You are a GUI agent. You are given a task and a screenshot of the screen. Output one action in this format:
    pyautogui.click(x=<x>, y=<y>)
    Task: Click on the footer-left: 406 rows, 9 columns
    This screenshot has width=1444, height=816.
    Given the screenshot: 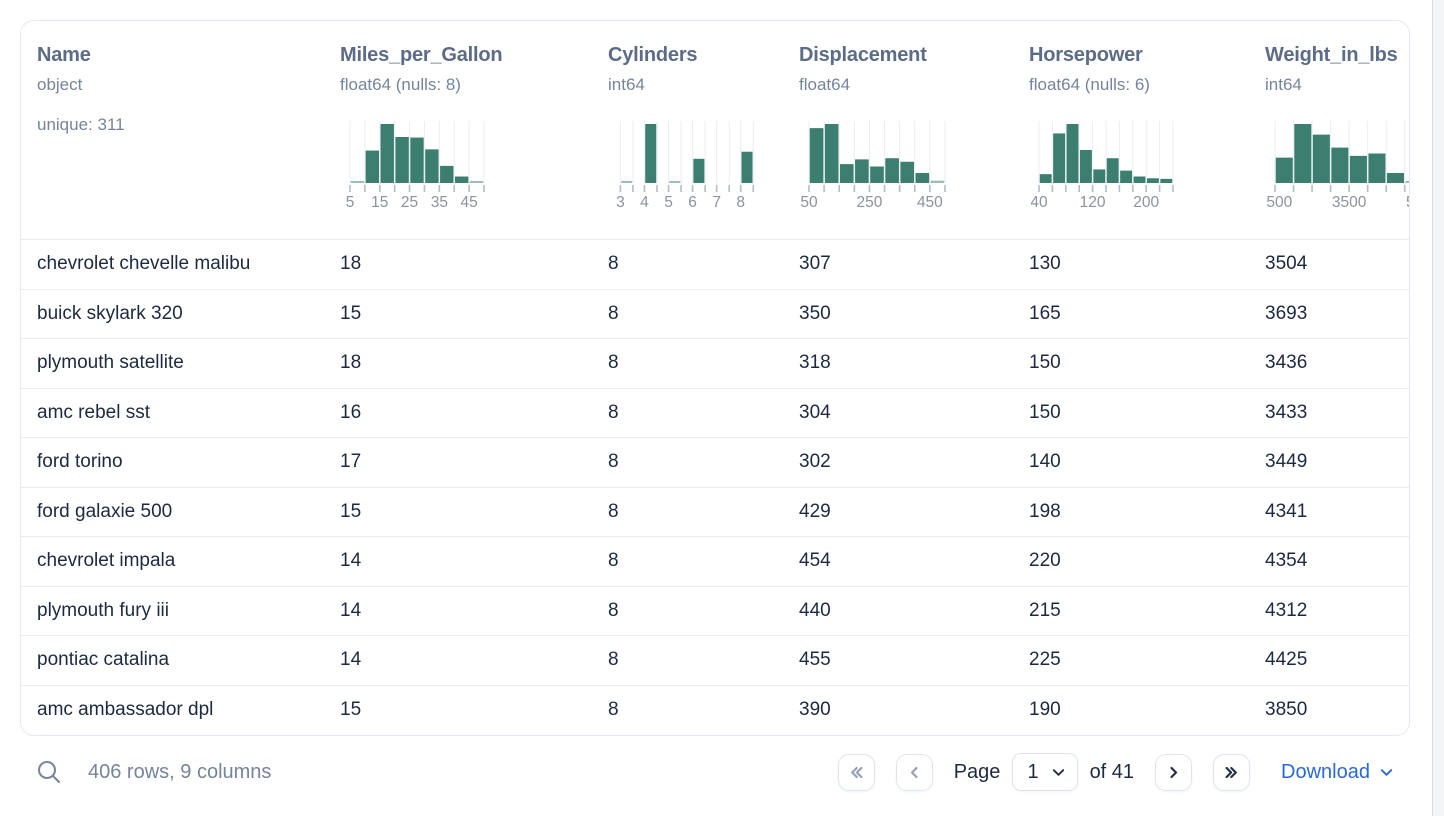 What is the action you would take?
    pyautogui.click(x=153, y=772)
    